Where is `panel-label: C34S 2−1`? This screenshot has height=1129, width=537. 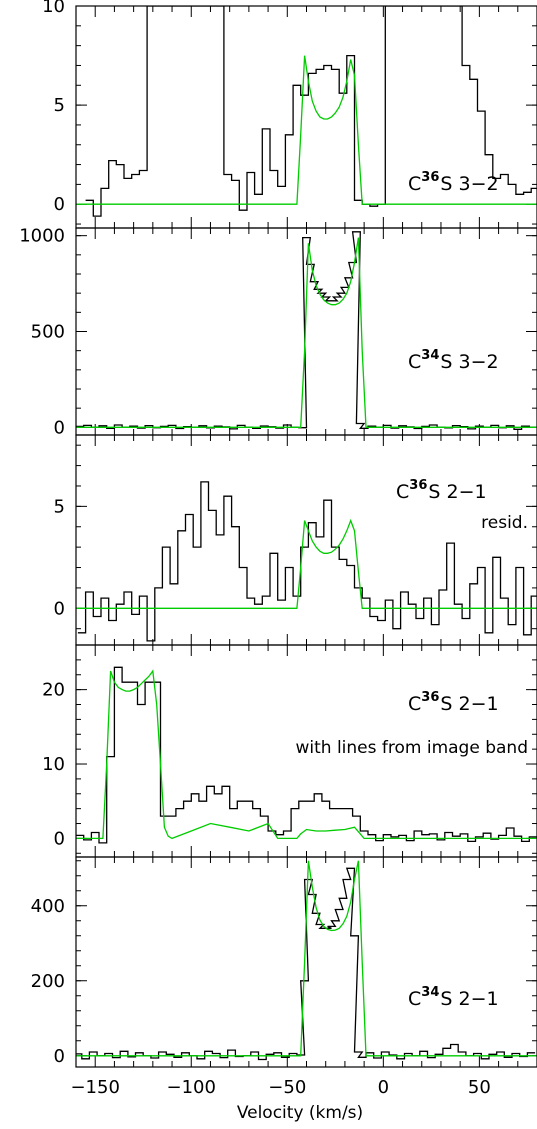 panel-label: C34S 2−1 is located at coordinates (453, 997).